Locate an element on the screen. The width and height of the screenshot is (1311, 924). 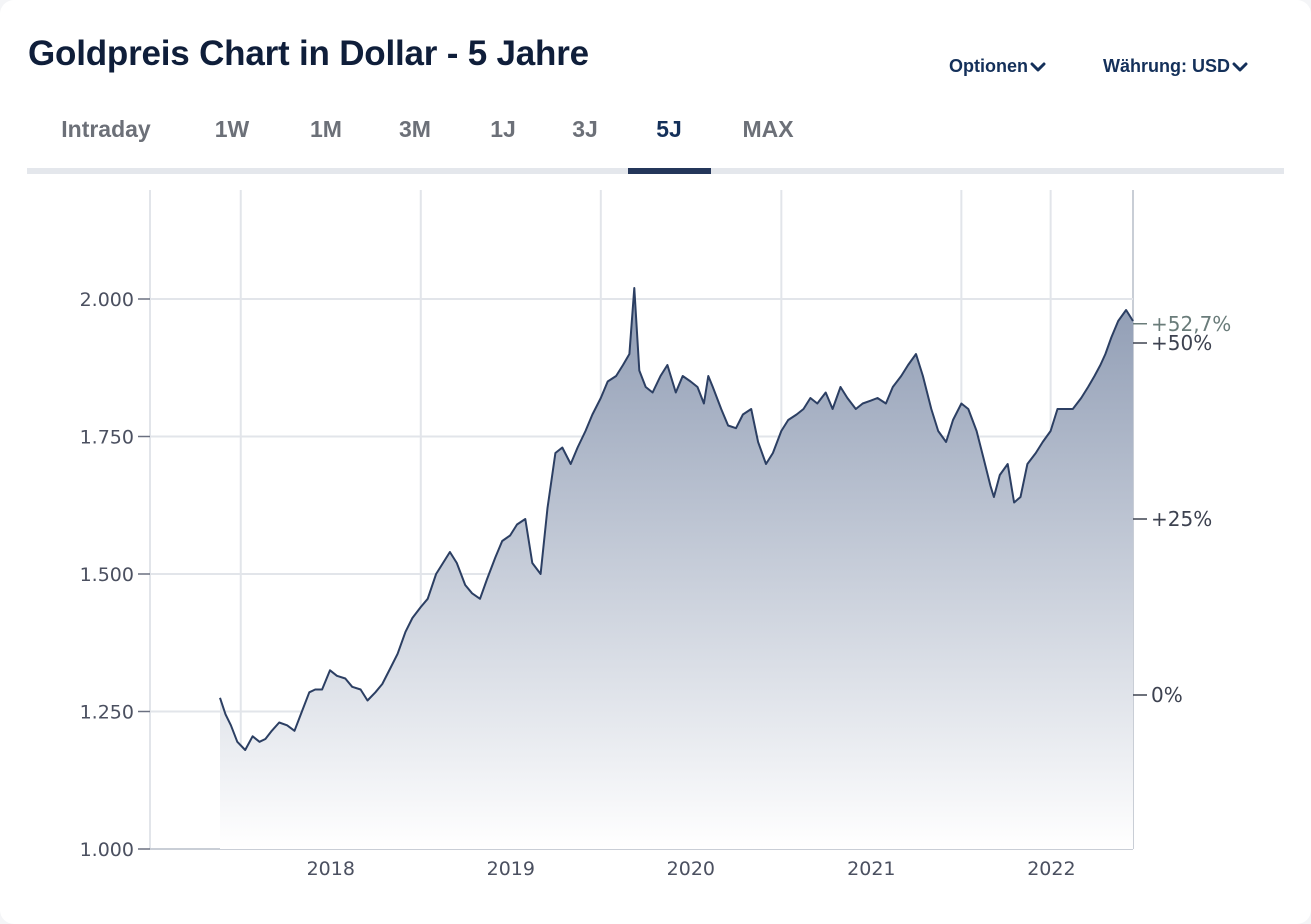
timeframe-tabs: Intraday 1W 1M 3M 1J 3J 5J MAX is located at coordinates (655, 139).